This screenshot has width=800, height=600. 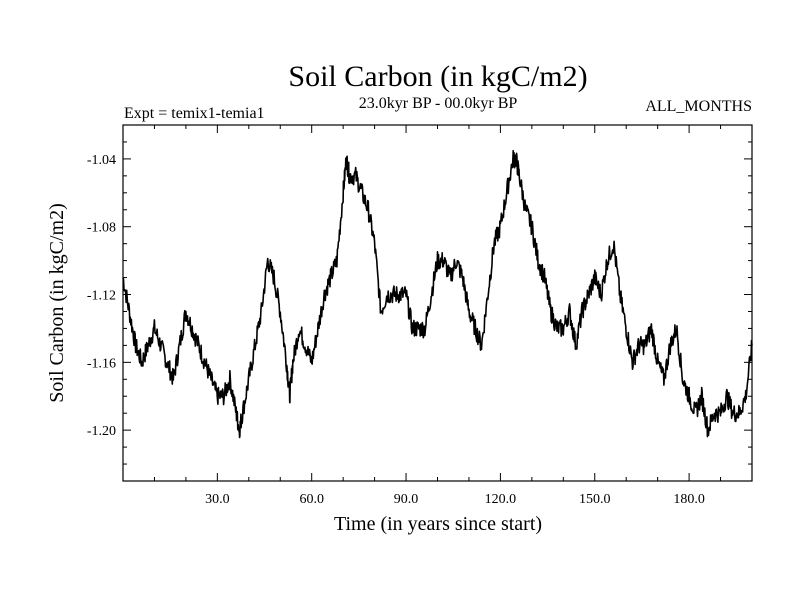 What do you see at coordinates (595, 499) in the screenshot?
I see `x-tick-label: 150.0` at bounding box center [595, 499].